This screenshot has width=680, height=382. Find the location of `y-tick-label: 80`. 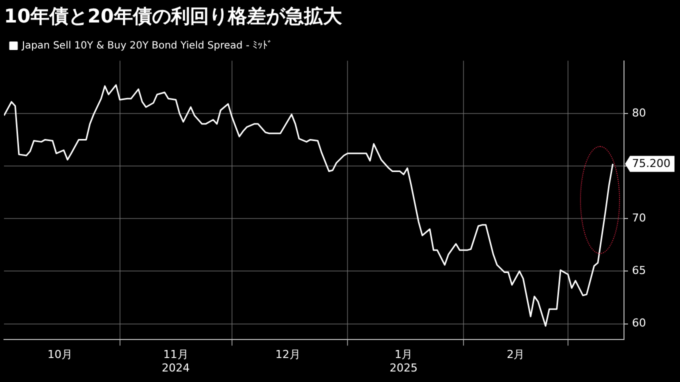

y-tick-label: 80 is located at coordinates (639, 113).